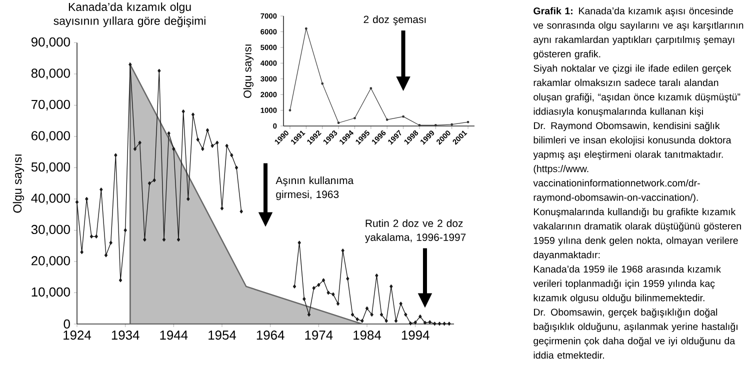 This screenshot has width=750, height=365. I want to click on x-tick-label: 1984, so click(368, 335).